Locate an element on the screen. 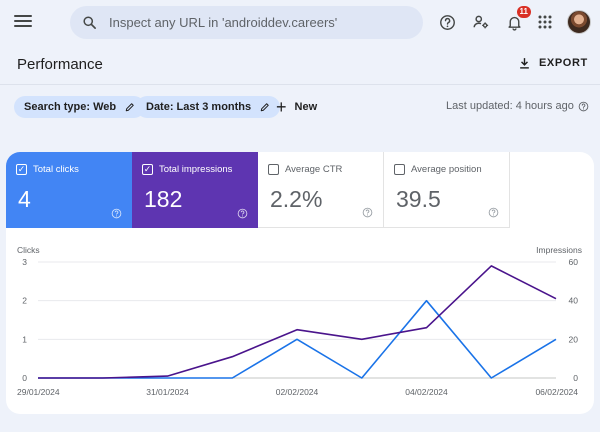 This screenshot has width=600, height=432. metric-value: 39.5 is located at coordinates (418, 199).